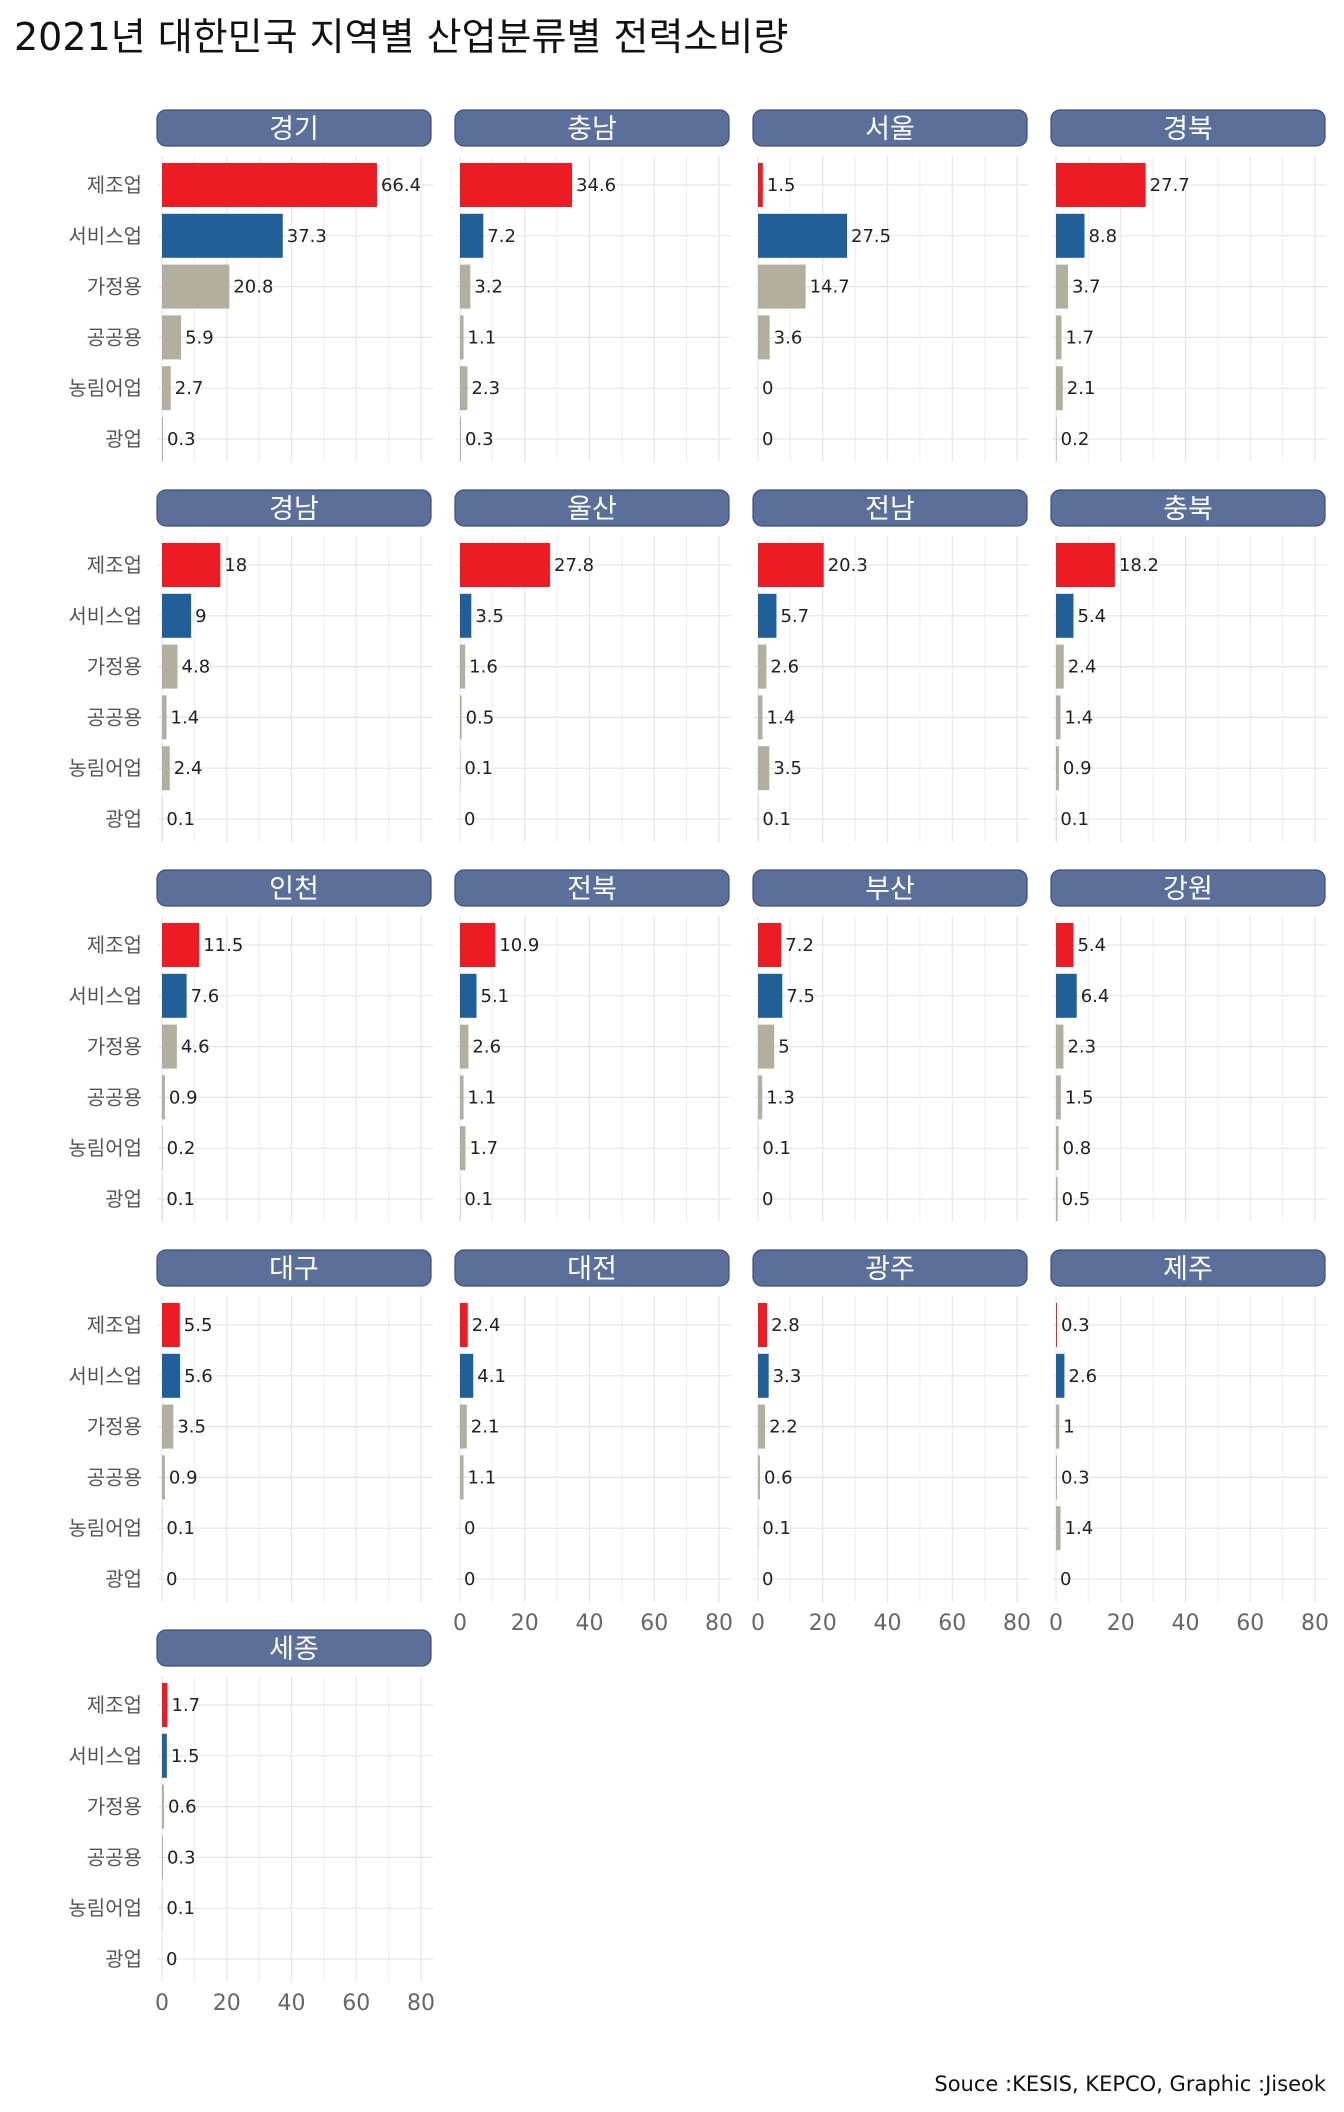  What do you see at coordinates (890, 129) in the screenshot?
I see `panel-2-strip-label: 서울` at bounding box center [890, 129].